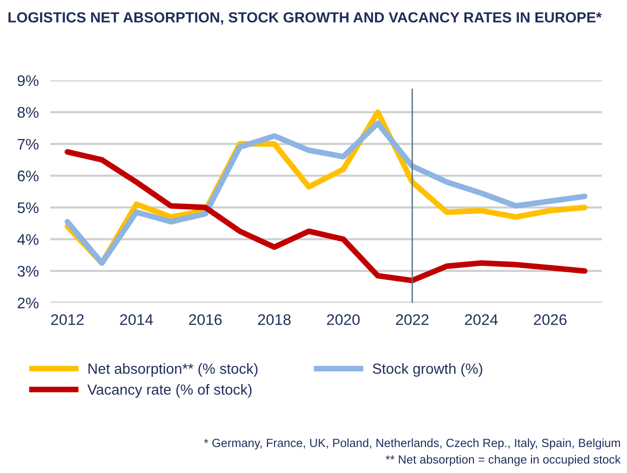 This screenshot has height=473, width=627. I want to click on x-tick-label: 2024, so click(481, 320).